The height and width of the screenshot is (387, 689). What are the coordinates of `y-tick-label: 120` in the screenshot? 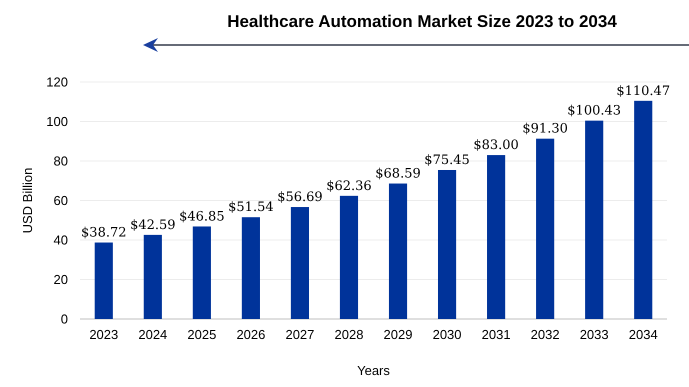 It's located at (57, 82).